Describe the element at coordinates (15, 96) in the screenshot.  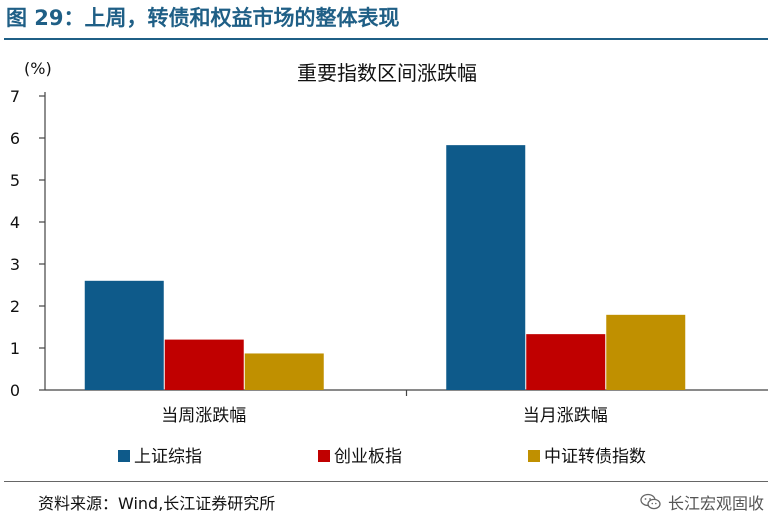
I see `y-tick-label: 7` at that location.